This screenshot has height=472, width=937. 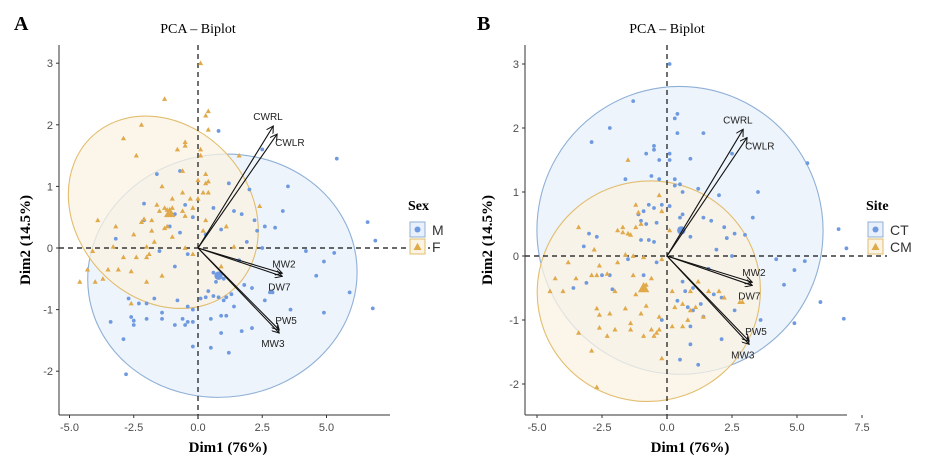 What do you see at coordinates (438, 230) in the screenshot?
I see `legend-label-m: M` at bounding box center [438, 230].